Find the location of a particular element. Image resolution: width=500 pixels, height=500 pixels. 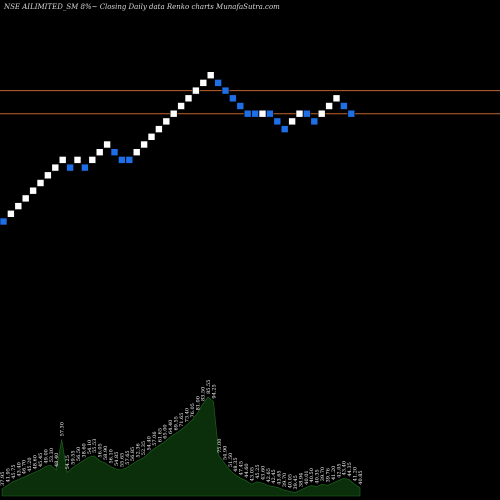

volume-label-32: 69.55 is located at coordinates (177, 423).